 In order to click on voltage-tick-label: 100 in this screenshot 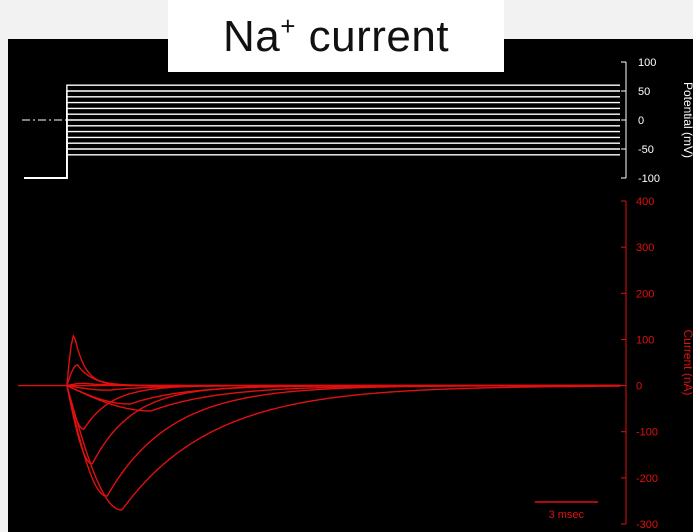, I will do `click(647, 63)`.